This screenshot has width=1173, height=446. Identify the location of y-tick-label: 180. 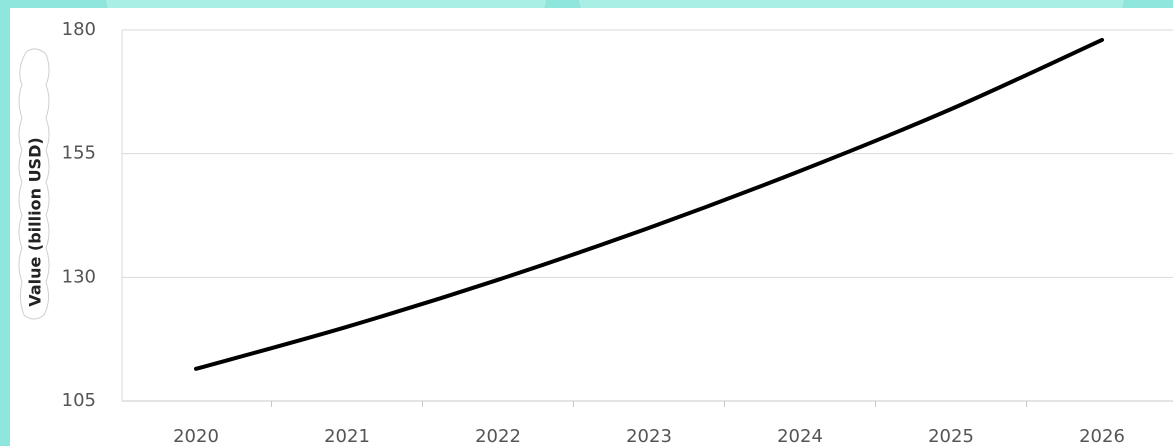
(79, 29).